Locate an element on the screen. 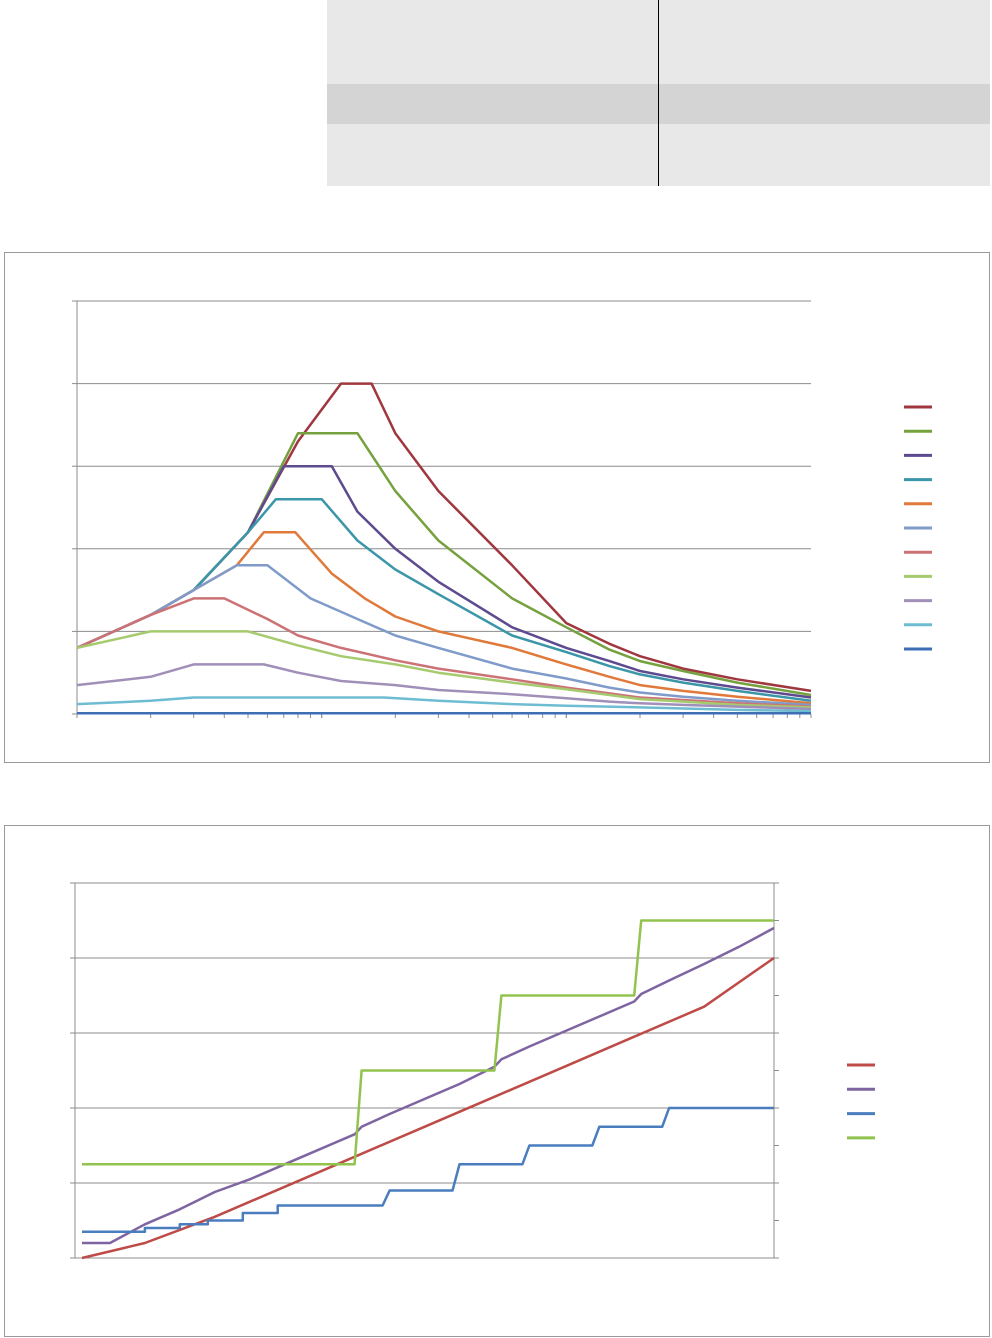 Image resolution: width=992 pixels, height=1338 pixels. table-column-divider is located at coordinates (658, 93).